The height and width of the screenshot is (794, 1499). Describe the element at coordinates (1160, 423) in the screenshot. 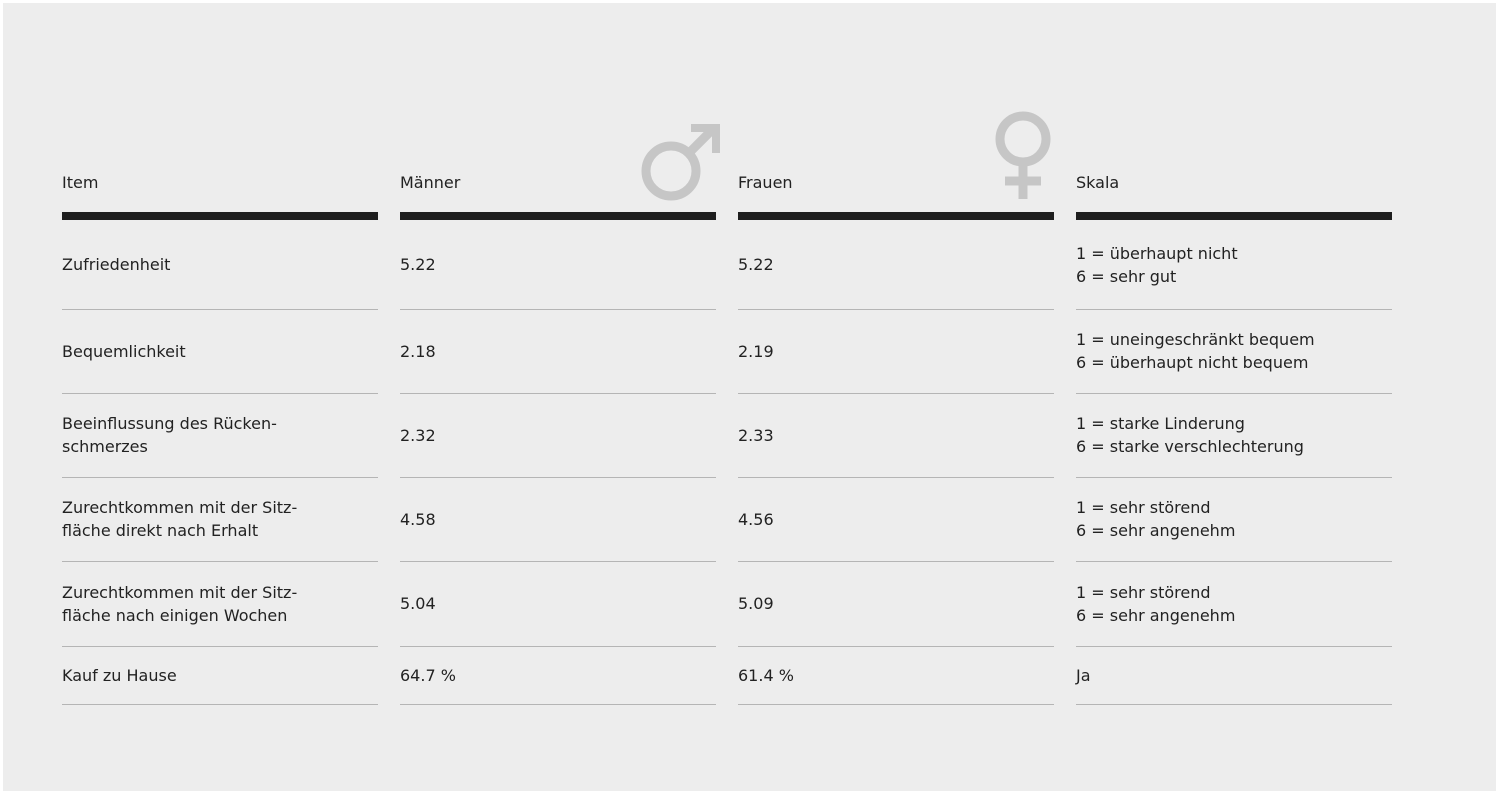

I see `cell-line: 1 = starke Linderung` at that location.